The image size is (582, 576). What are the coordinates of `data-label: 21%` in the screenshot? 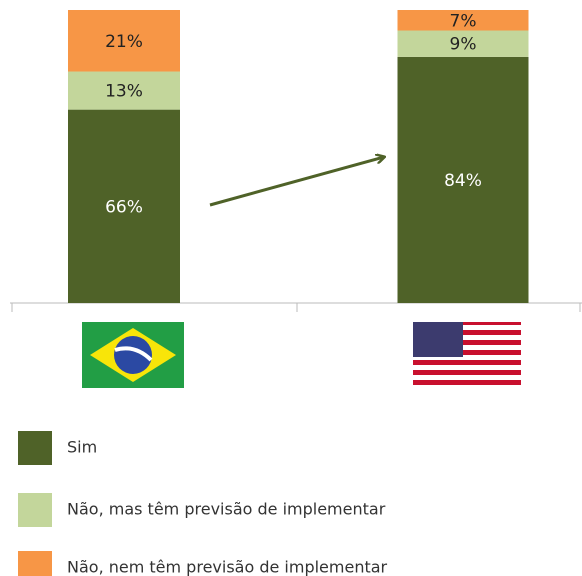 It's located at (124, 42).